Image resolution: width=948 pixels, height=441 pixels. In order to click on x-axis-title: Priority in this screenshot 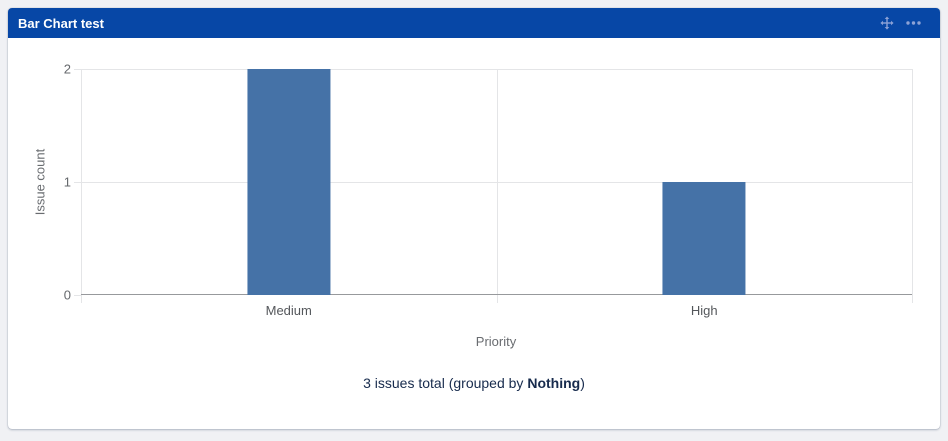, I will do `click(496, 341)`.